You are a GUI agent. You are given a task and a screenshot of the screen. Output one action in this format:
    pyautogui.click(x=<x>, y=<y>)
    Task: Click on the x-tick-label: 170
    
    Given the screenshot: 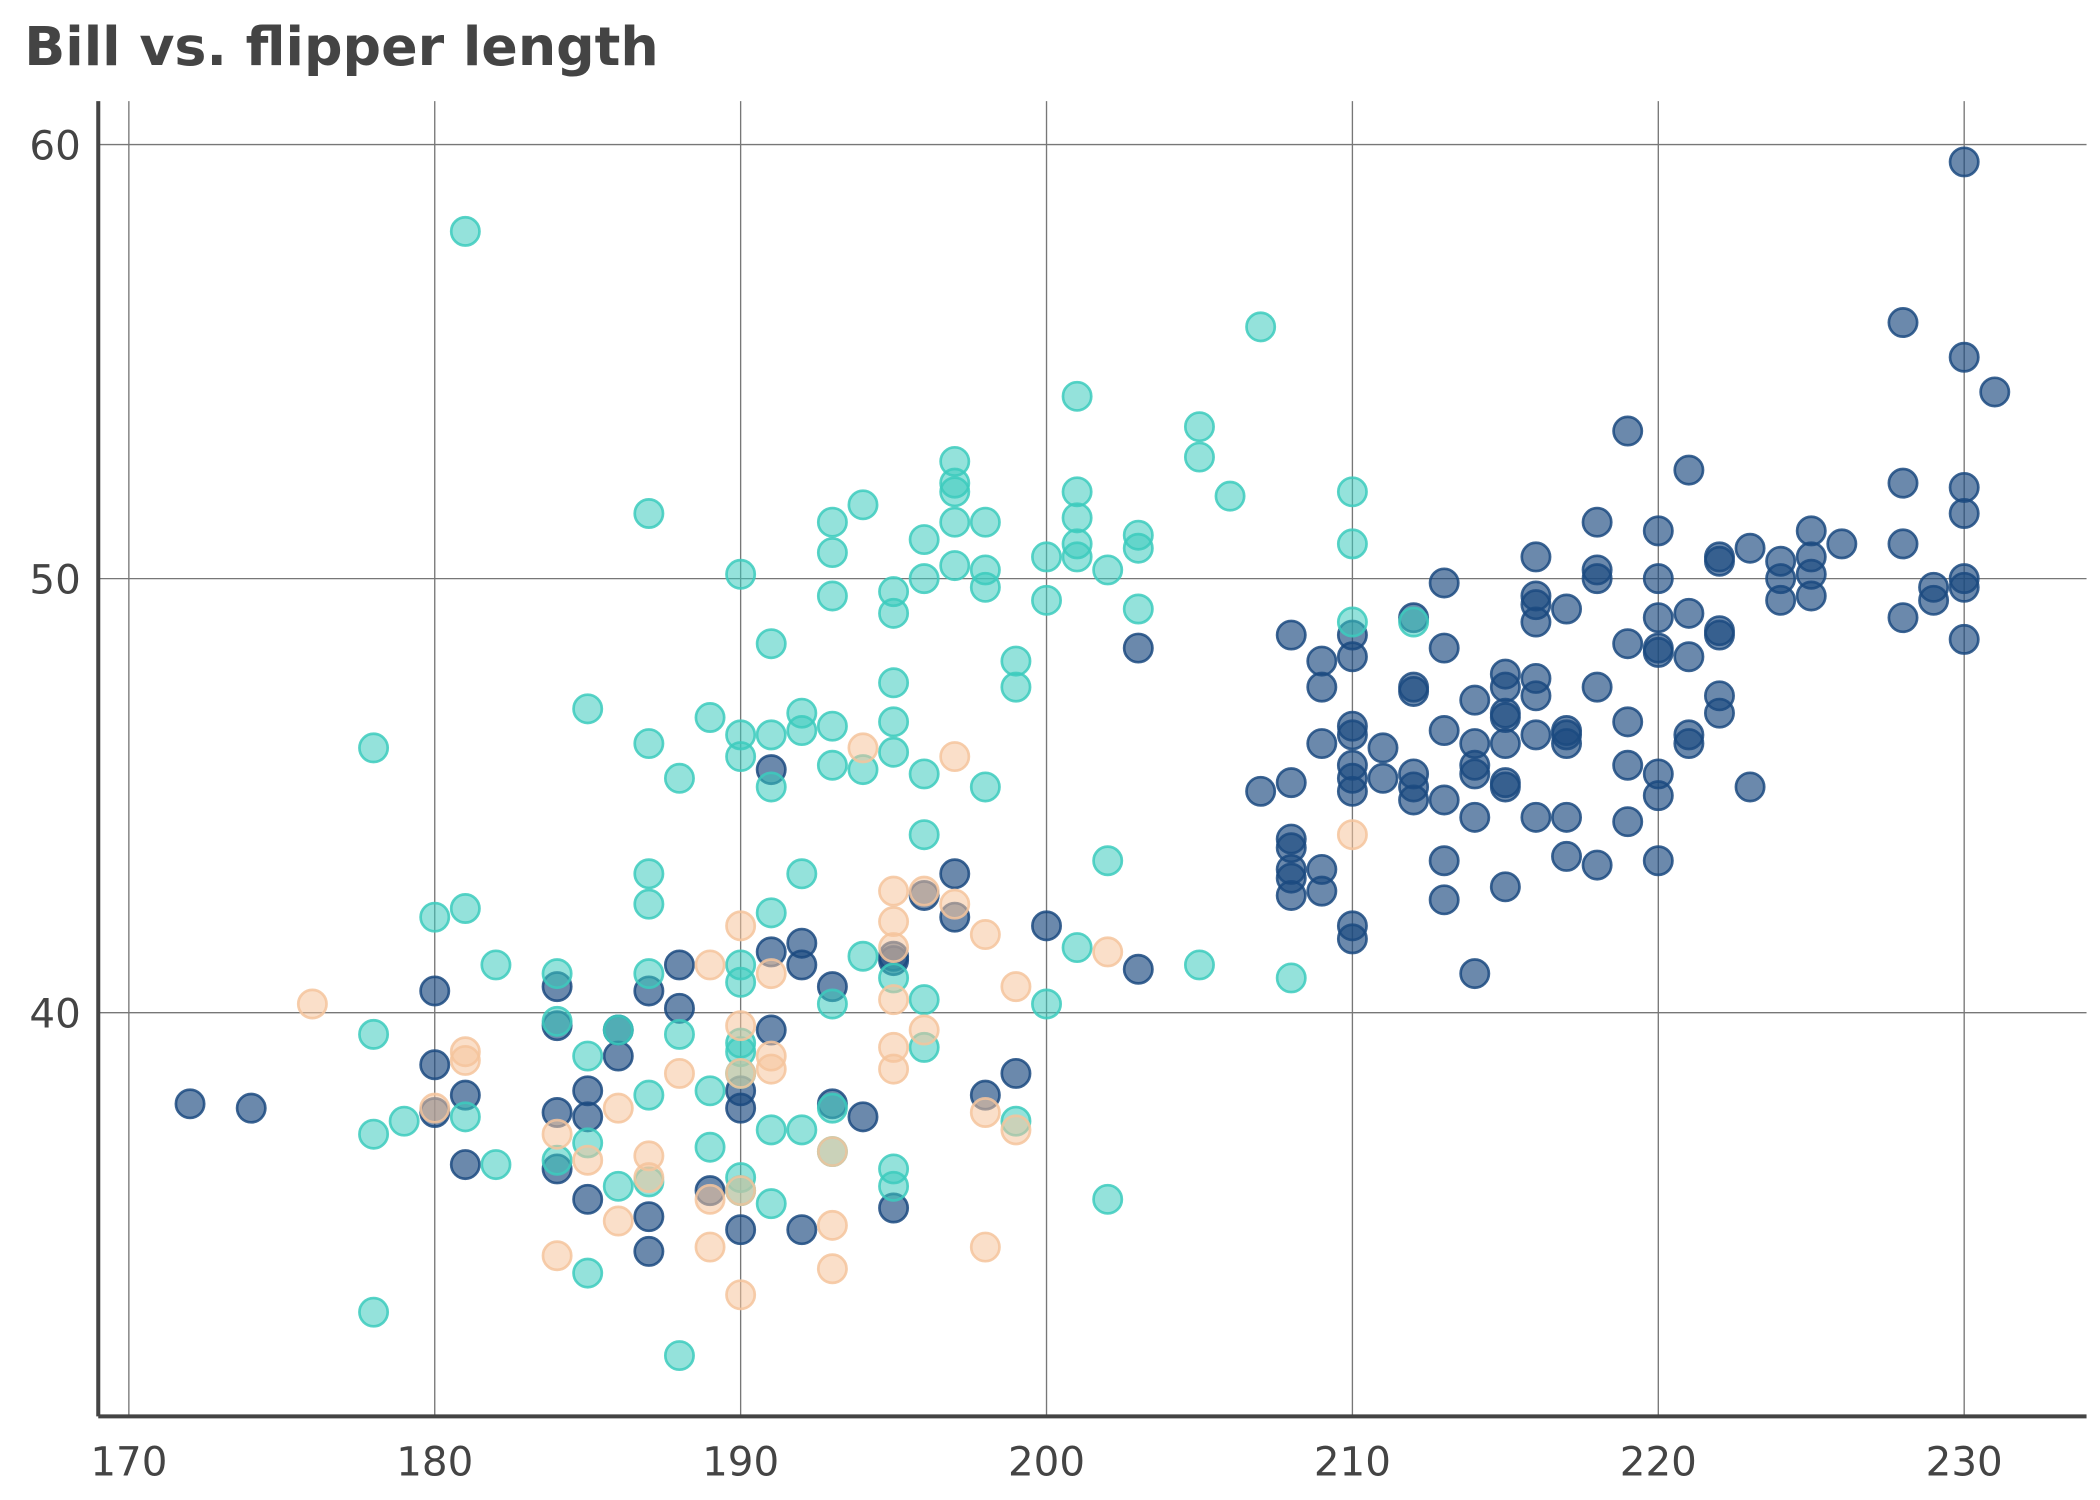 What is the action you would take?
    pyautogui.click(x=128, y=1462)
    